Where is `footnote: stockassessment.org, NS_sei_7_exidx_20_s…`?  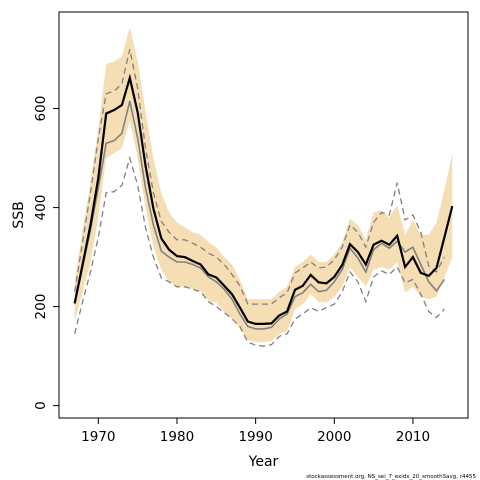
footnote: stockassessment.org, NS_sei_7_exidx_20_s… is located at coordinates (391, 477).